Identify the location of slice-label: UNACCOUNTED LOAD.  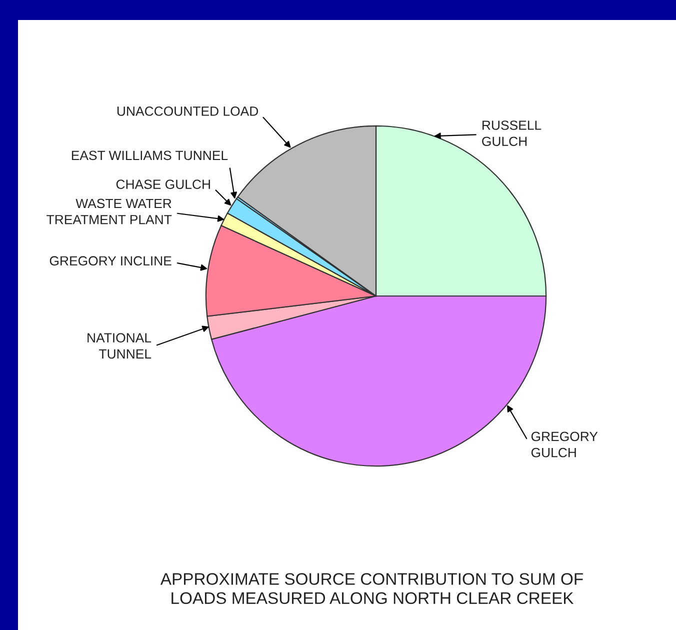
(187, 111).